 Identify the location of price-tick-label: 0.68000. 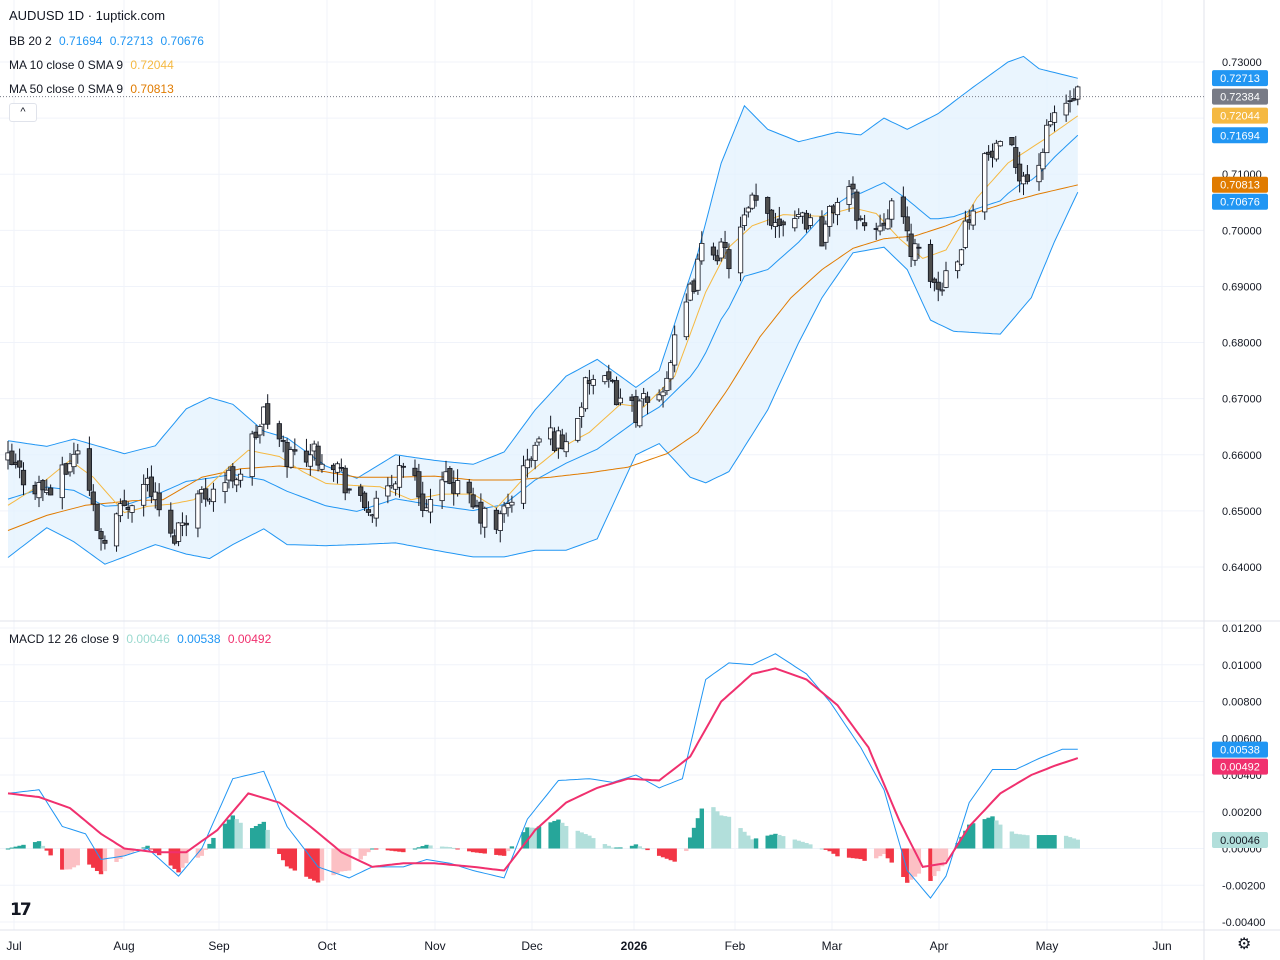
(1242, 344).